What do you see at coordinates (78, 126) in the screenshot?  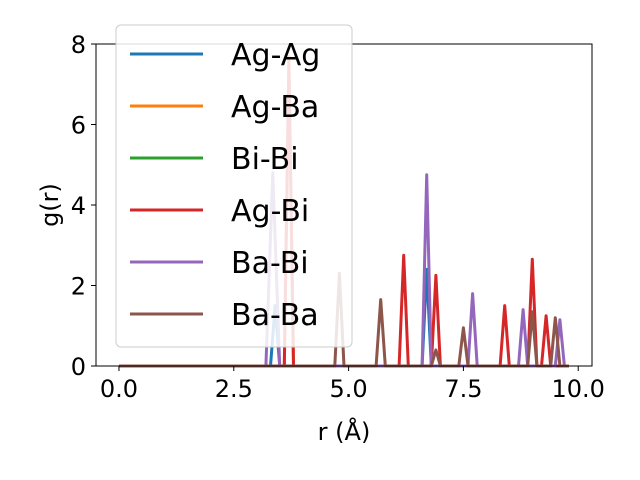 I see `y-tick-label: 6` at bounding box center [78, 126].